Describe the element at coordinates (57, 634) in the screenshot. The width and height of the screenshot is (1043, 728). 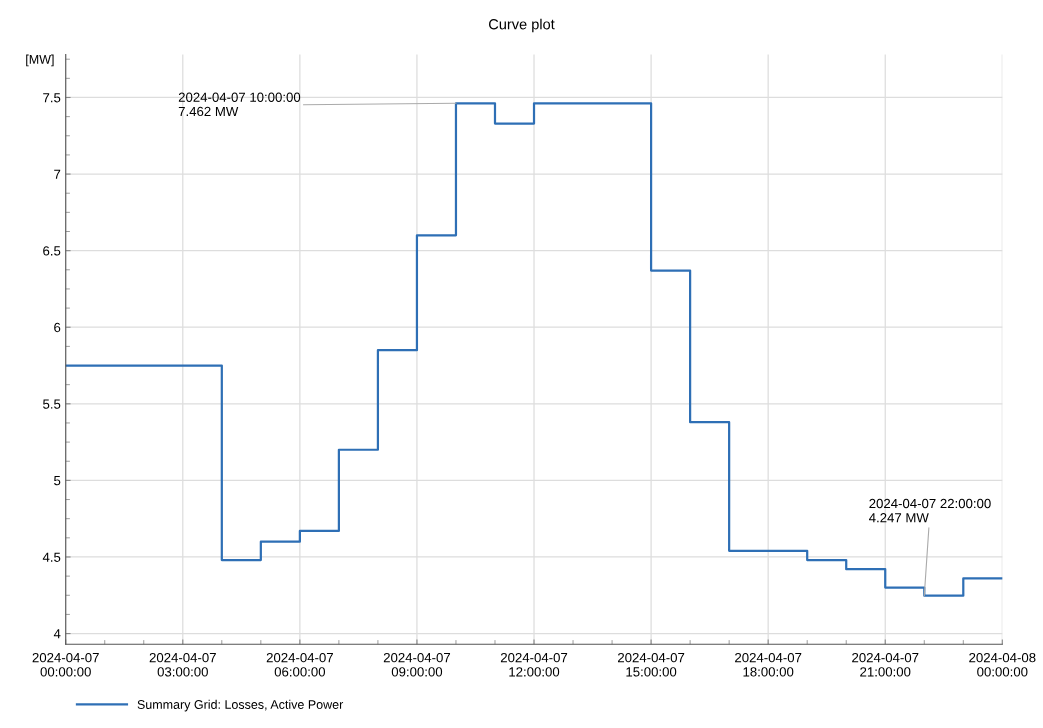
I see `y-tick-label: 4` at that location.